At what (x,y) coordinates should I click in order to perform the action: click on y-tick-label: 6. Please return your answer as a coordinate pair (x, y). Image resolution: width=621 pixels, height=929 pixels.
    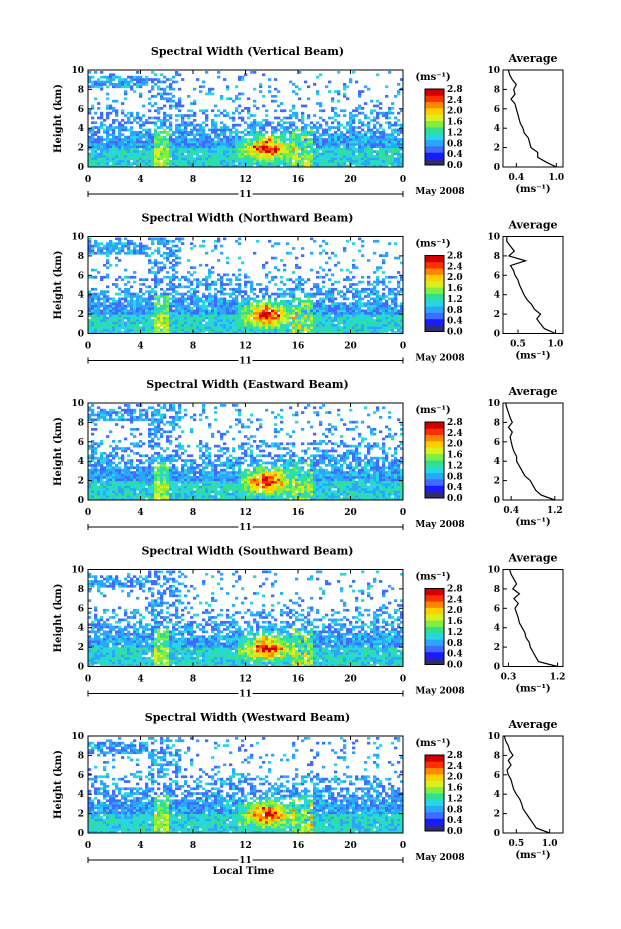
    Looking at the image, I should click on (81, 110).